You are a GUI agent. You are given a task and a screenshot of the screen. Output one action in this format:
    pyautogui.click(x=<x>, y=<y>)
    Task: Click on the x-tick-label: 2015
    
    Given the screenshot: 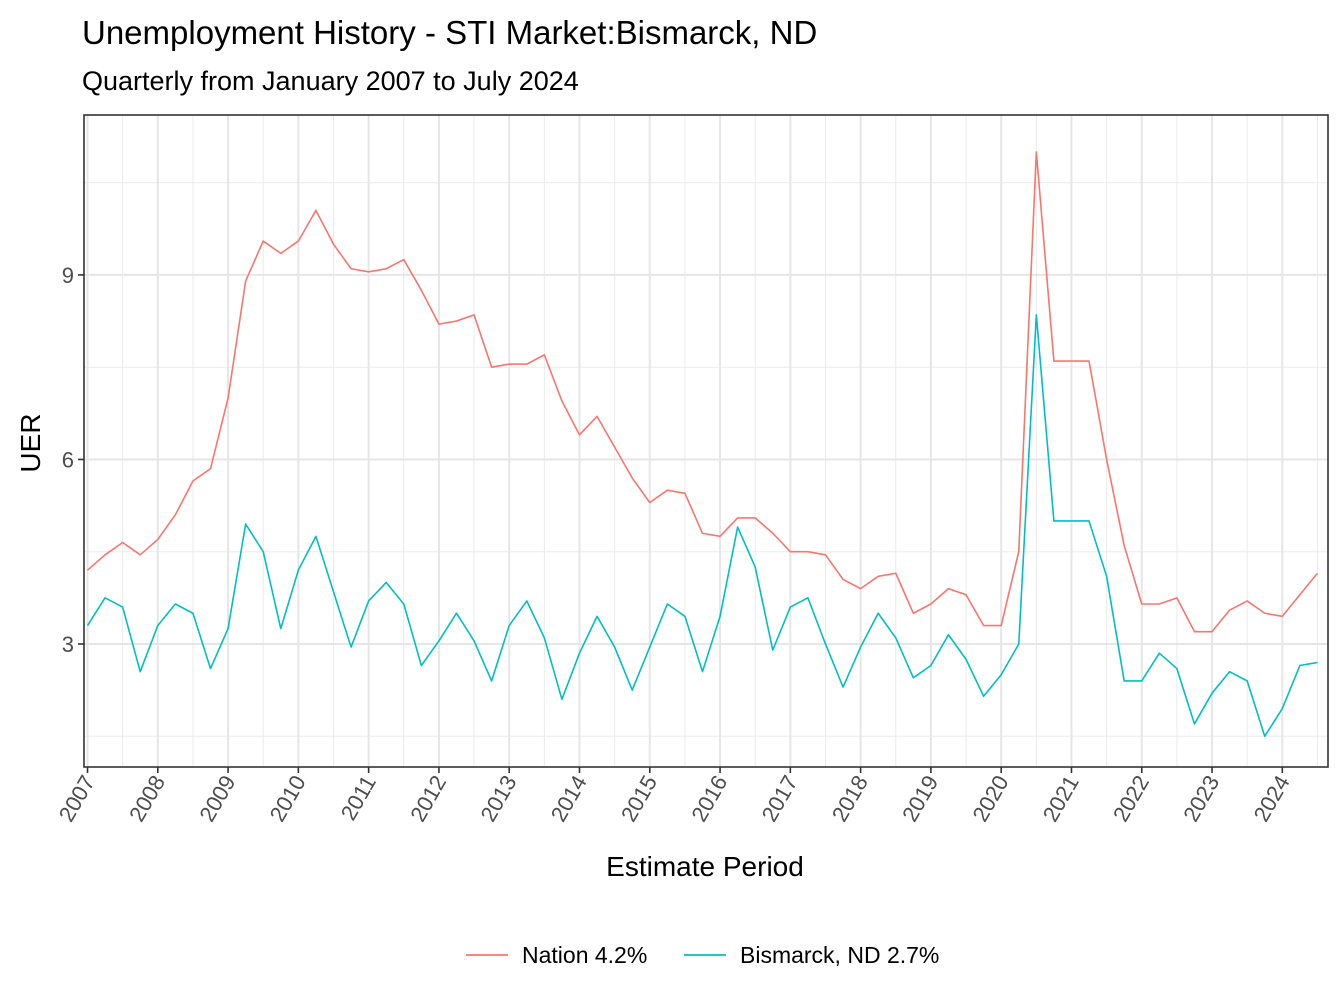 What is the action you would take?
    pyautogui.click(x=639, y=798)
    